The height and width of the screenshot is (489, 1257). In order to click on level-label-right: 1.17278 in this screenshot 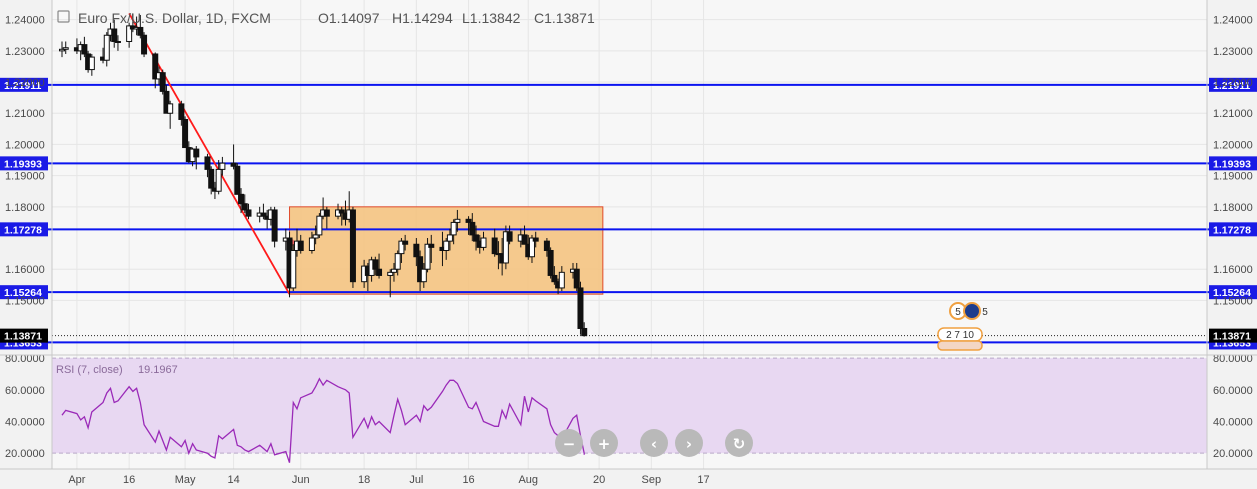, I will do `click(1232, 230)`.